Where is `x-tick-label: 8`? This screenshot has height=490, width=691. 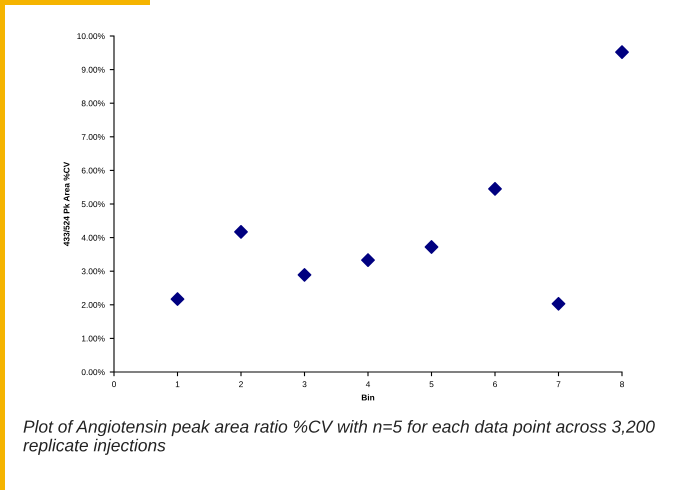 x-tick-label: 8 is located at coordinates (622, 384).